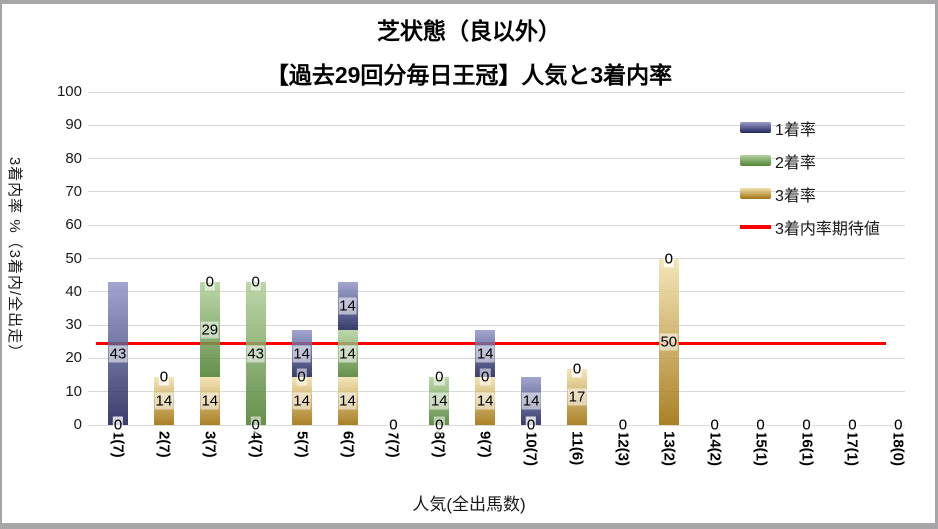 Image resolution: width=938 pixels, height=529 pixels. What do you see at coordinates (164, 444) in the screenshot?
I see `x-tick-text: 2(7)` at bounding box center [164, 444].